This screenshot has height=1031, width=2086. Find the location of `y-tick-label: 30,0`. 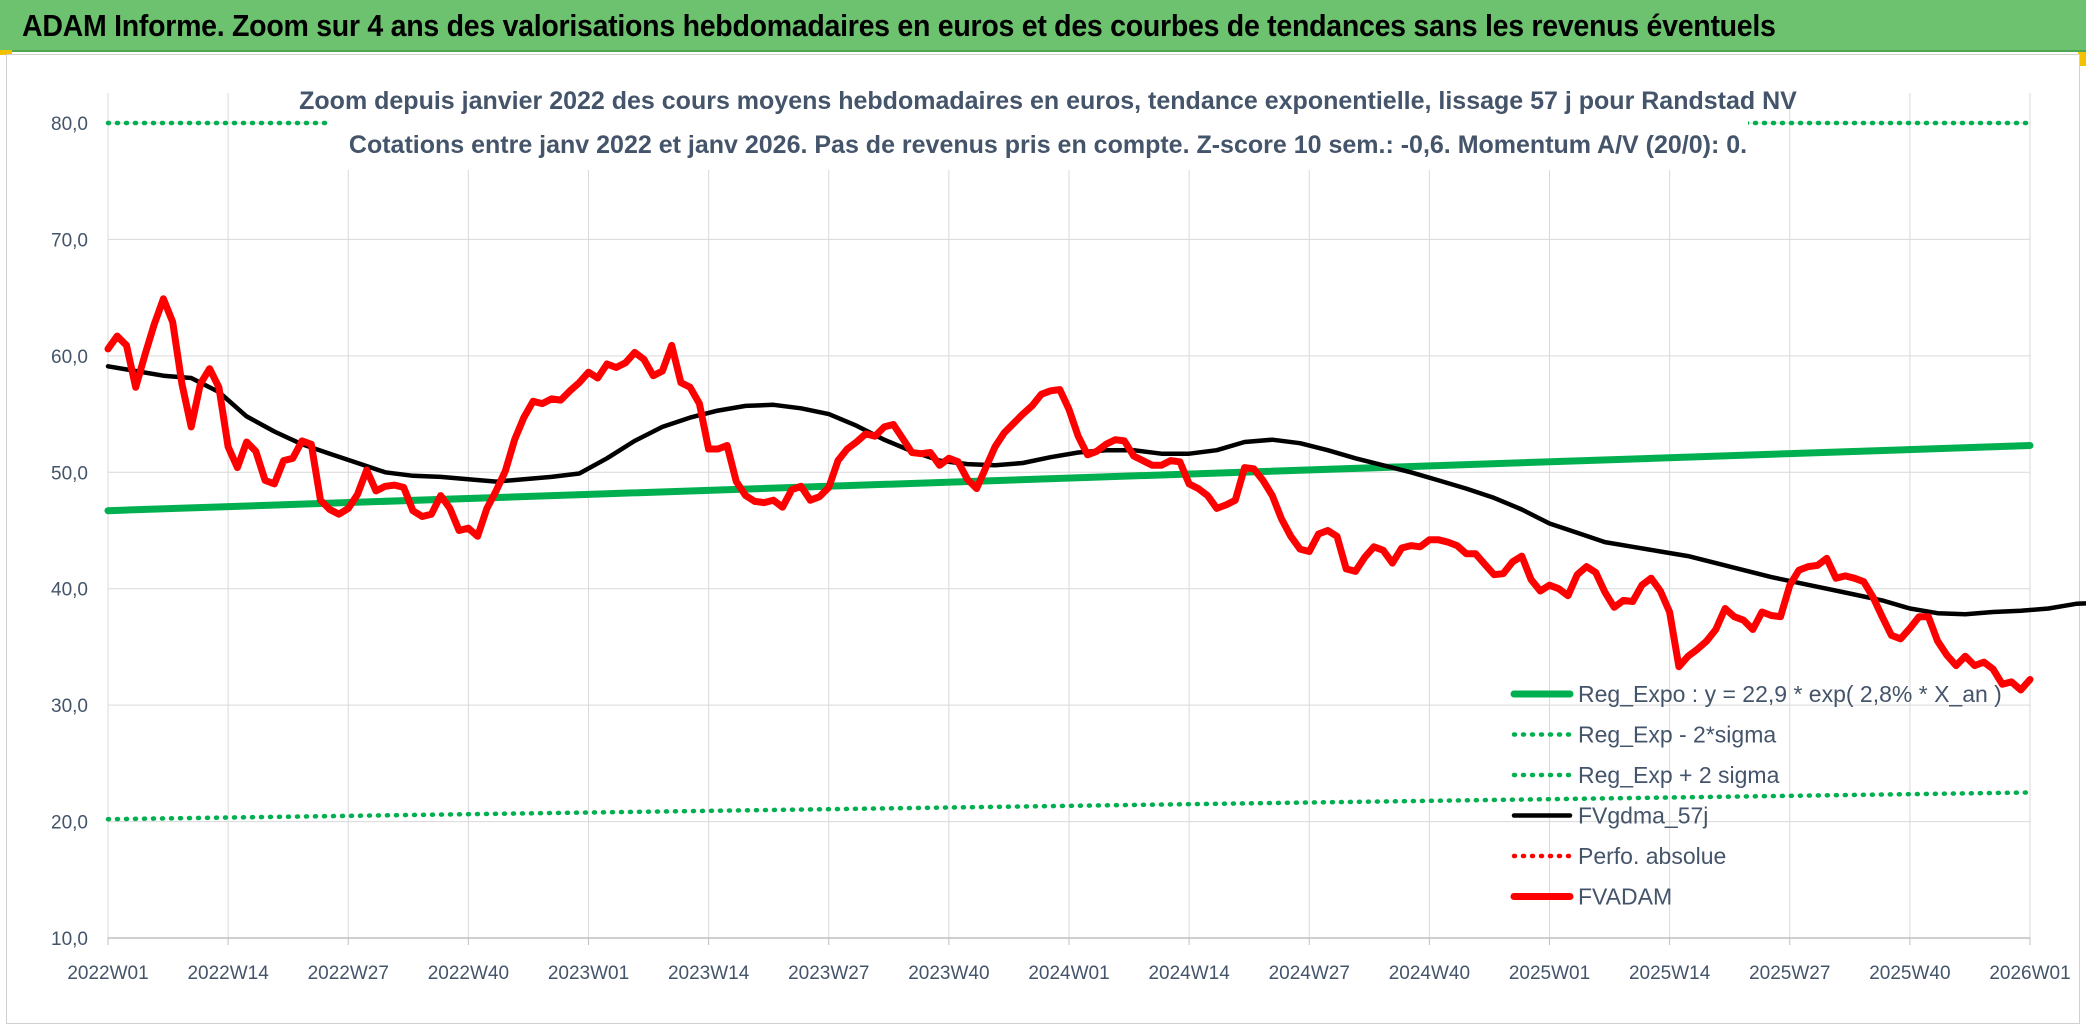

y-tick-label: 30,0 is located at coordinates (69, 706).